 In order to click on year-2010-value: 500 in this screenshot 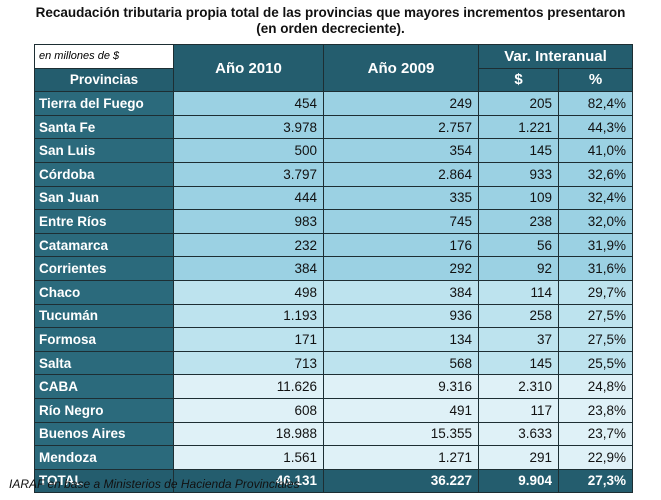, I will do `click(248, 150)`.